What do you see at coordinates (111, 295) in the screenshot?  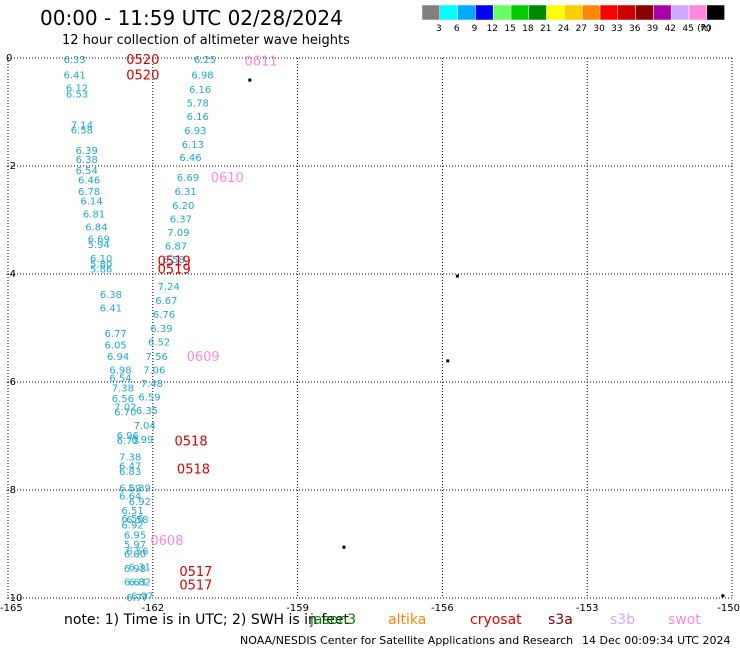 I see `swh-reading: 6.38` at bounding box center [111, 295].